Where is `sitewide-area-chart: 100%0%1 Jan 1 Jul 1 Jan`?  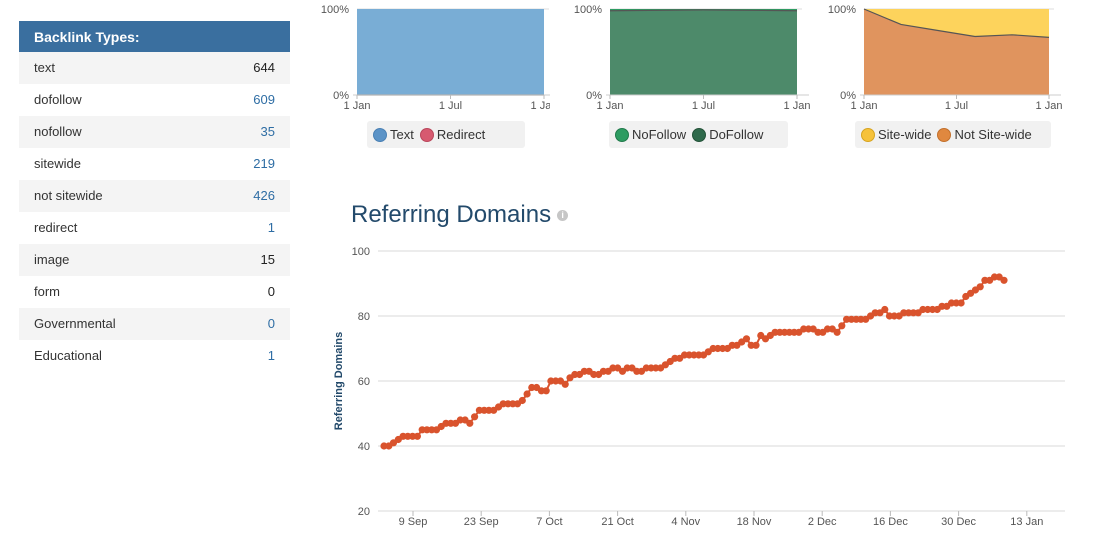 sitewide-area-chart: 100%0%1 Jan 1 Jul 1 Jan is located at coordinates (945, 57).